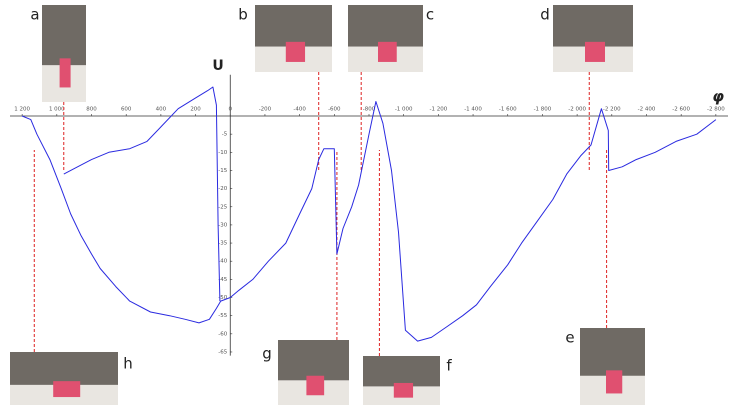 The width and height of the screenshot is (729, 405). What do you see at coordinates (647, 110) in the screenshot?
I see `x-tick-label: -2 400` at bounding box center [647, 110].